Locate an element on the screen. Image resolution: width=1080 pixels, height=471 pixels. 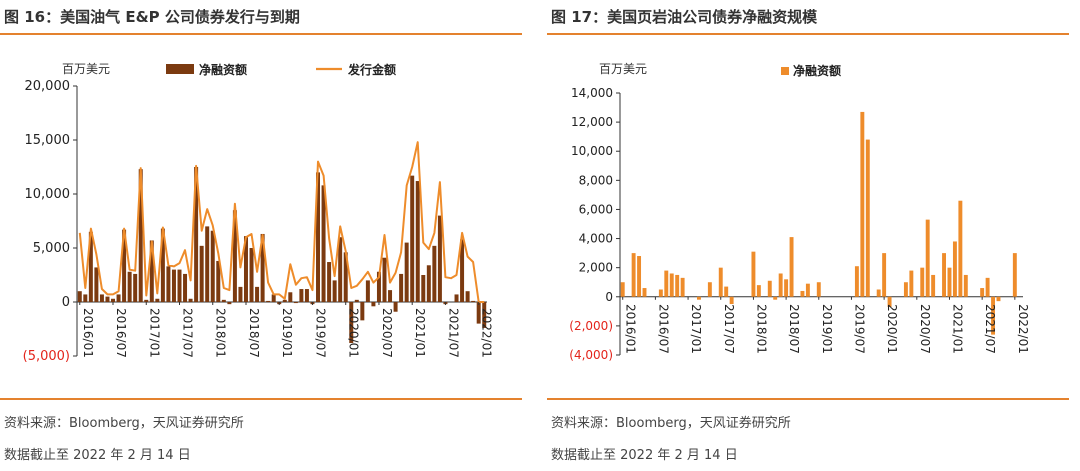
x-tick-label: 2016/07 is located at coordinates (121, 333).